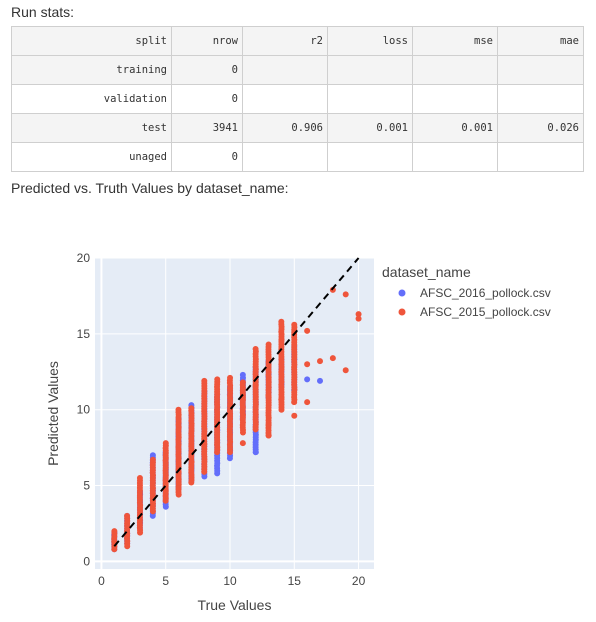 The height and width of the screenshot is (622, 596). Describe the element at coordinates (370, 128) in the screenshot. I see `cell-loss: 0.001` at that location.